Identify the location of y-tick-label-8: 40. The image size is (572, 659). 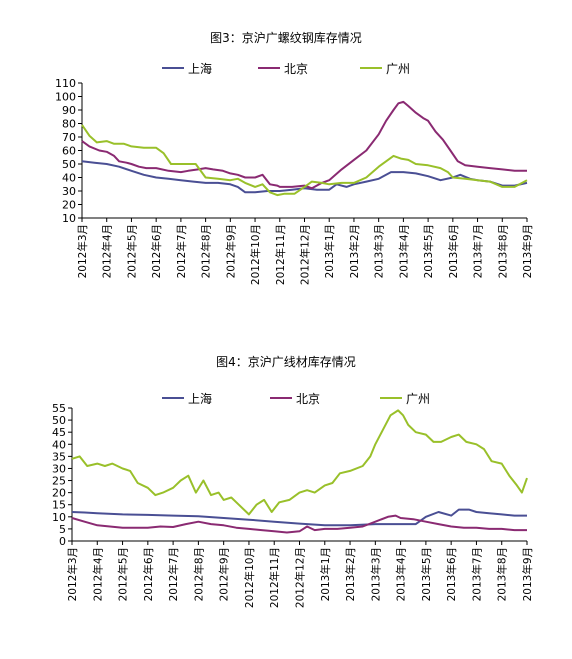
(59, 444).